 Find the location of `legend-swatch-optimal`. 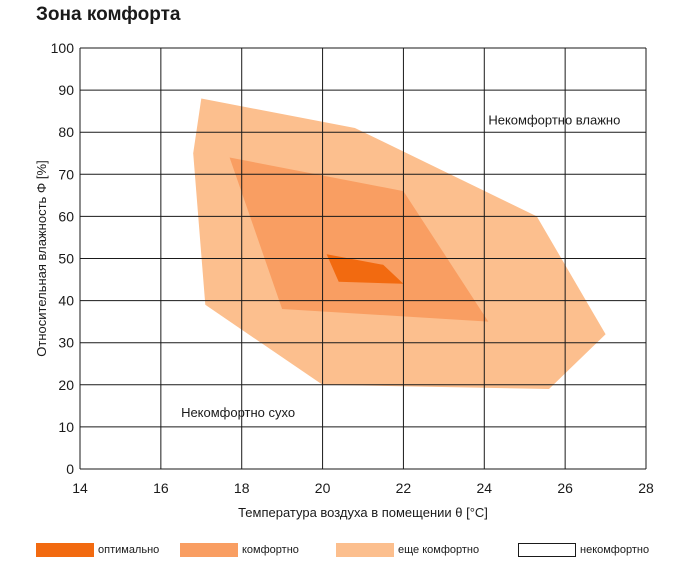

legend-swatch-optimal is located at coordinates (65, 550).